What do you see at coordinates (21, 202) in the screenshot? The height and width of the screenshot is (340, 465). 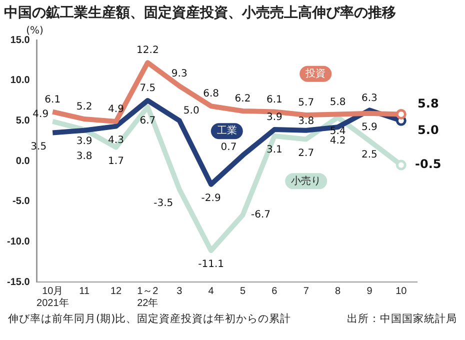 I see `y-tick-label: -5.0` at bounding box center [21, 202].